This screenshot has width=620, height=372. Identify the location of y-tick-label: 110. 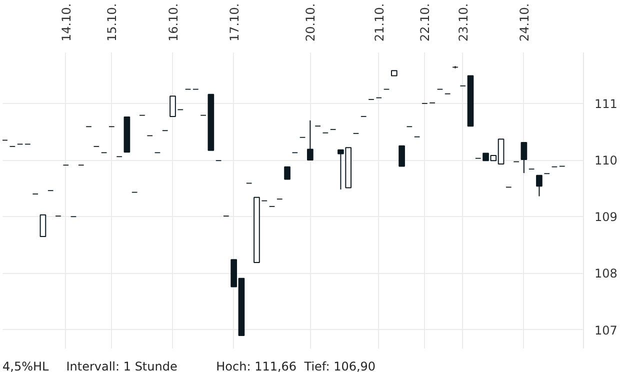
(606, 161).